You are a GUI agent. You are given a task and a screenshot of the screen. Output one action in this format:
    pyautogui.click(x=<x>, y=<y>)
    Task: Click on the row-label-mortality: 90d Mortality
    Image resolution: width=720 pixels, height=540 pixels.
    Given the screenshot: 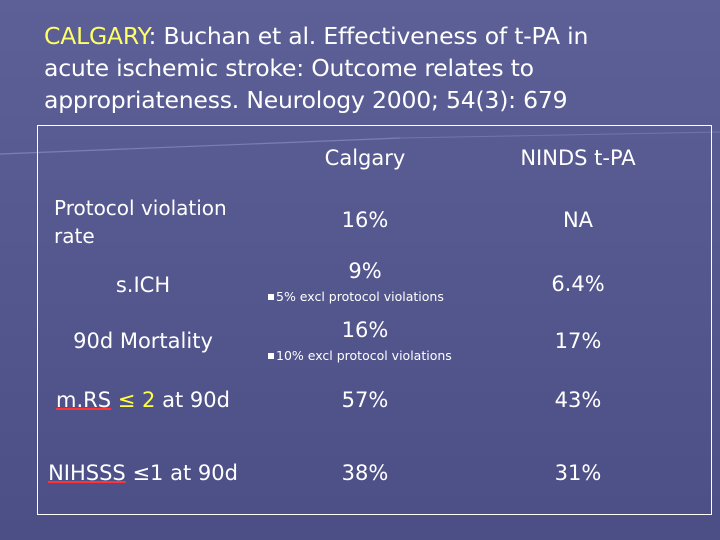 What is the action you would take?
    pyautogui.click(x=143, y=341)
    